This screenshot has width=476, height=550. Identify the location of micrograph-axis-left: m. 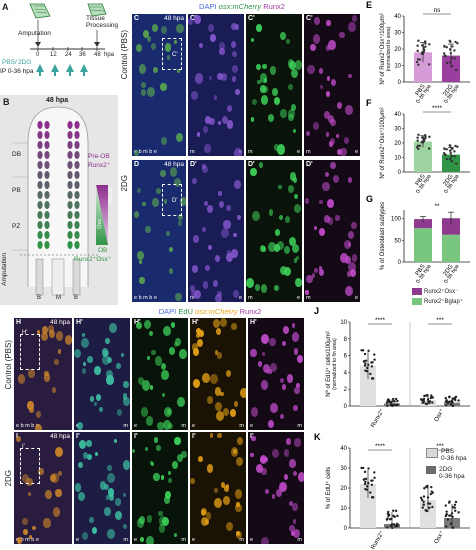
(192, 152).